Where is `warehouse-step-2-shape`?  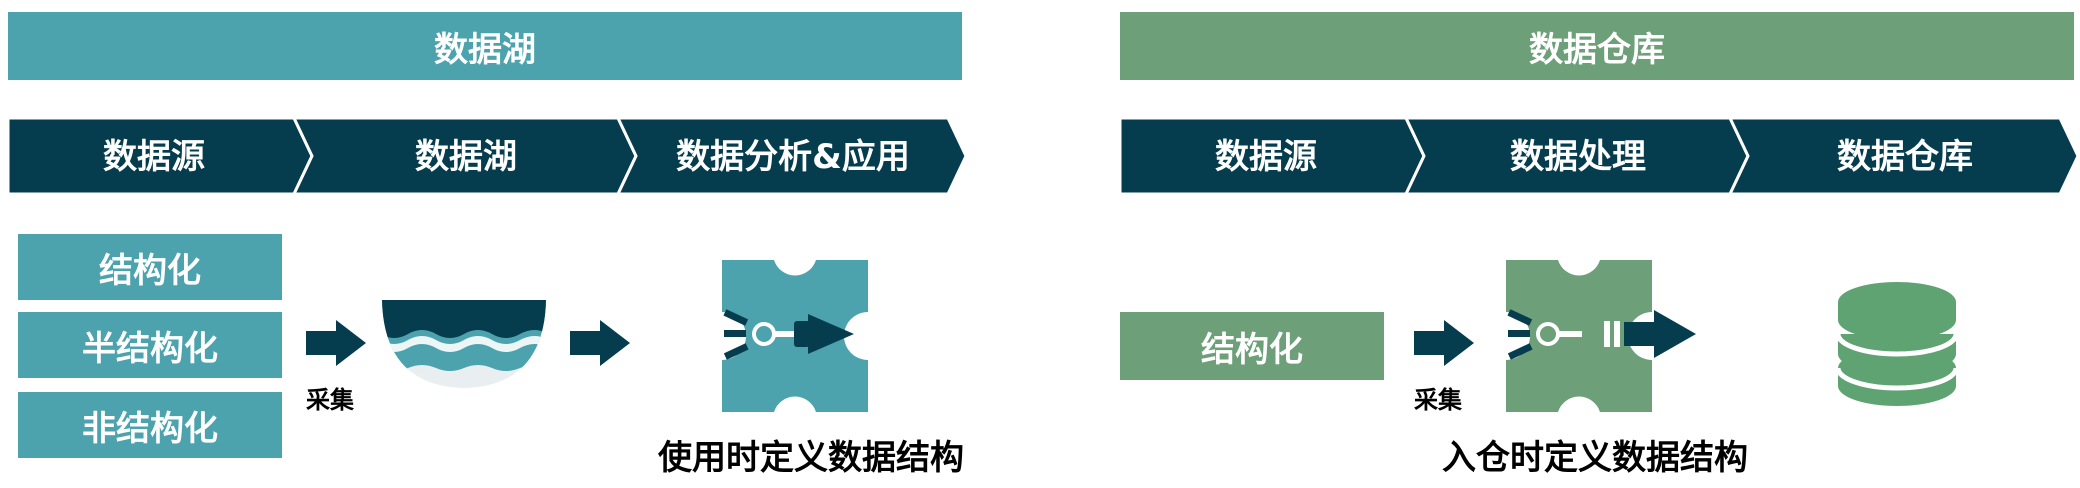 warehouse-step-2-shape is located at coordinates (1577, 156).